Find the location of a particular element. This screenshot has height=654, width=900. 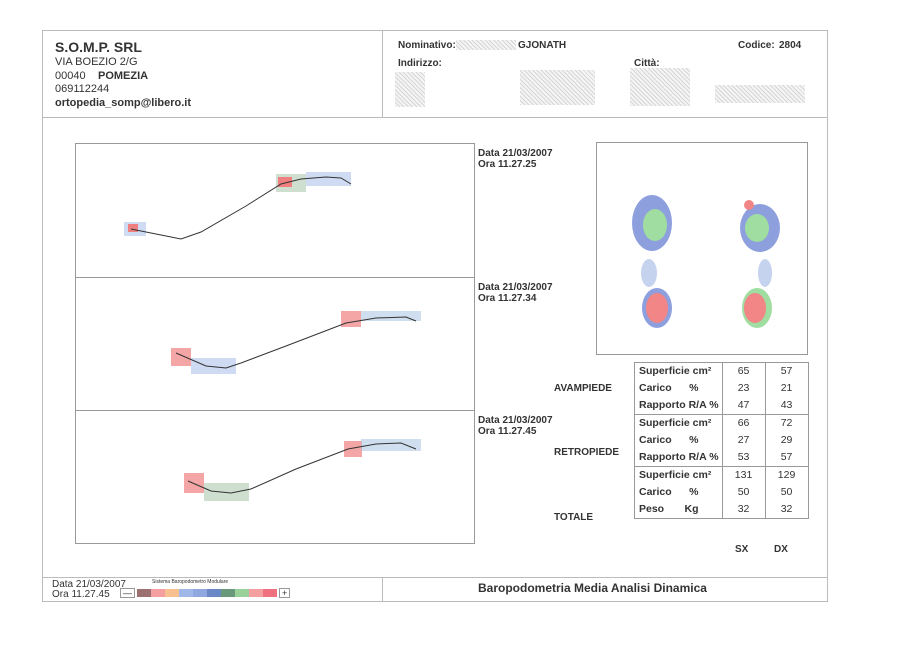

codice-value: 2804 is located at coordinates (790, 45).